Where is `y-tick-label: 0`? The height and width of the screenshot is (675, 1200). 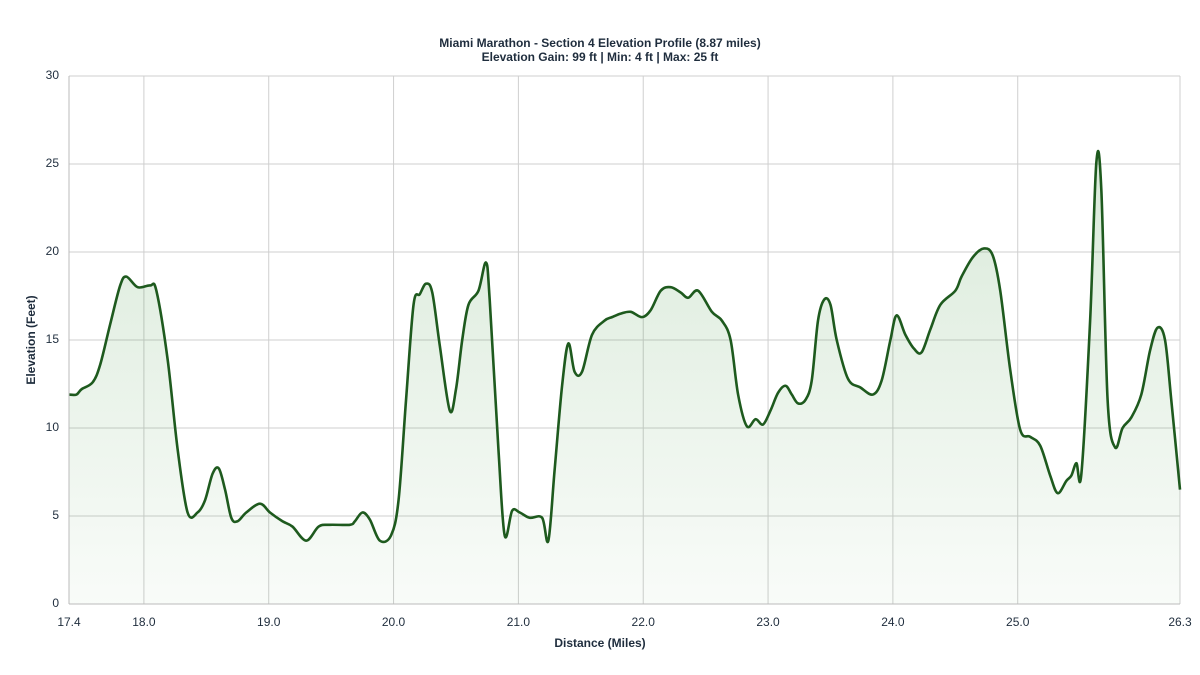 y-tick-label: 0 is located at coordinates (55, 603).